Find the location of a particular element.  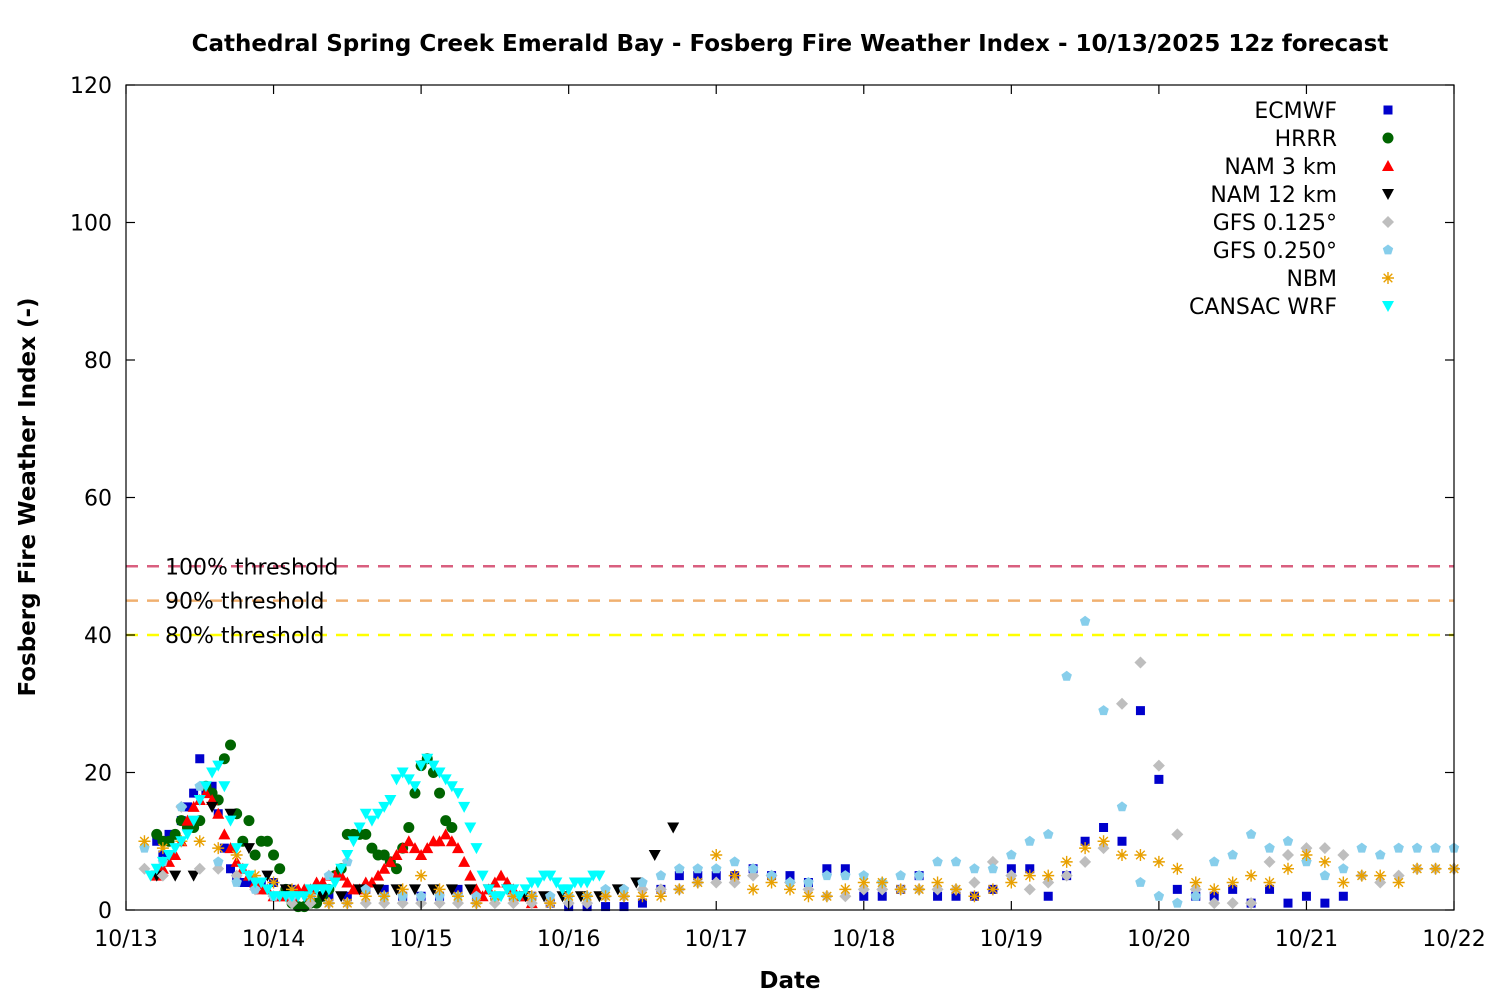

x-tick-label: 10/22 is located at coordinates (1453, 939).